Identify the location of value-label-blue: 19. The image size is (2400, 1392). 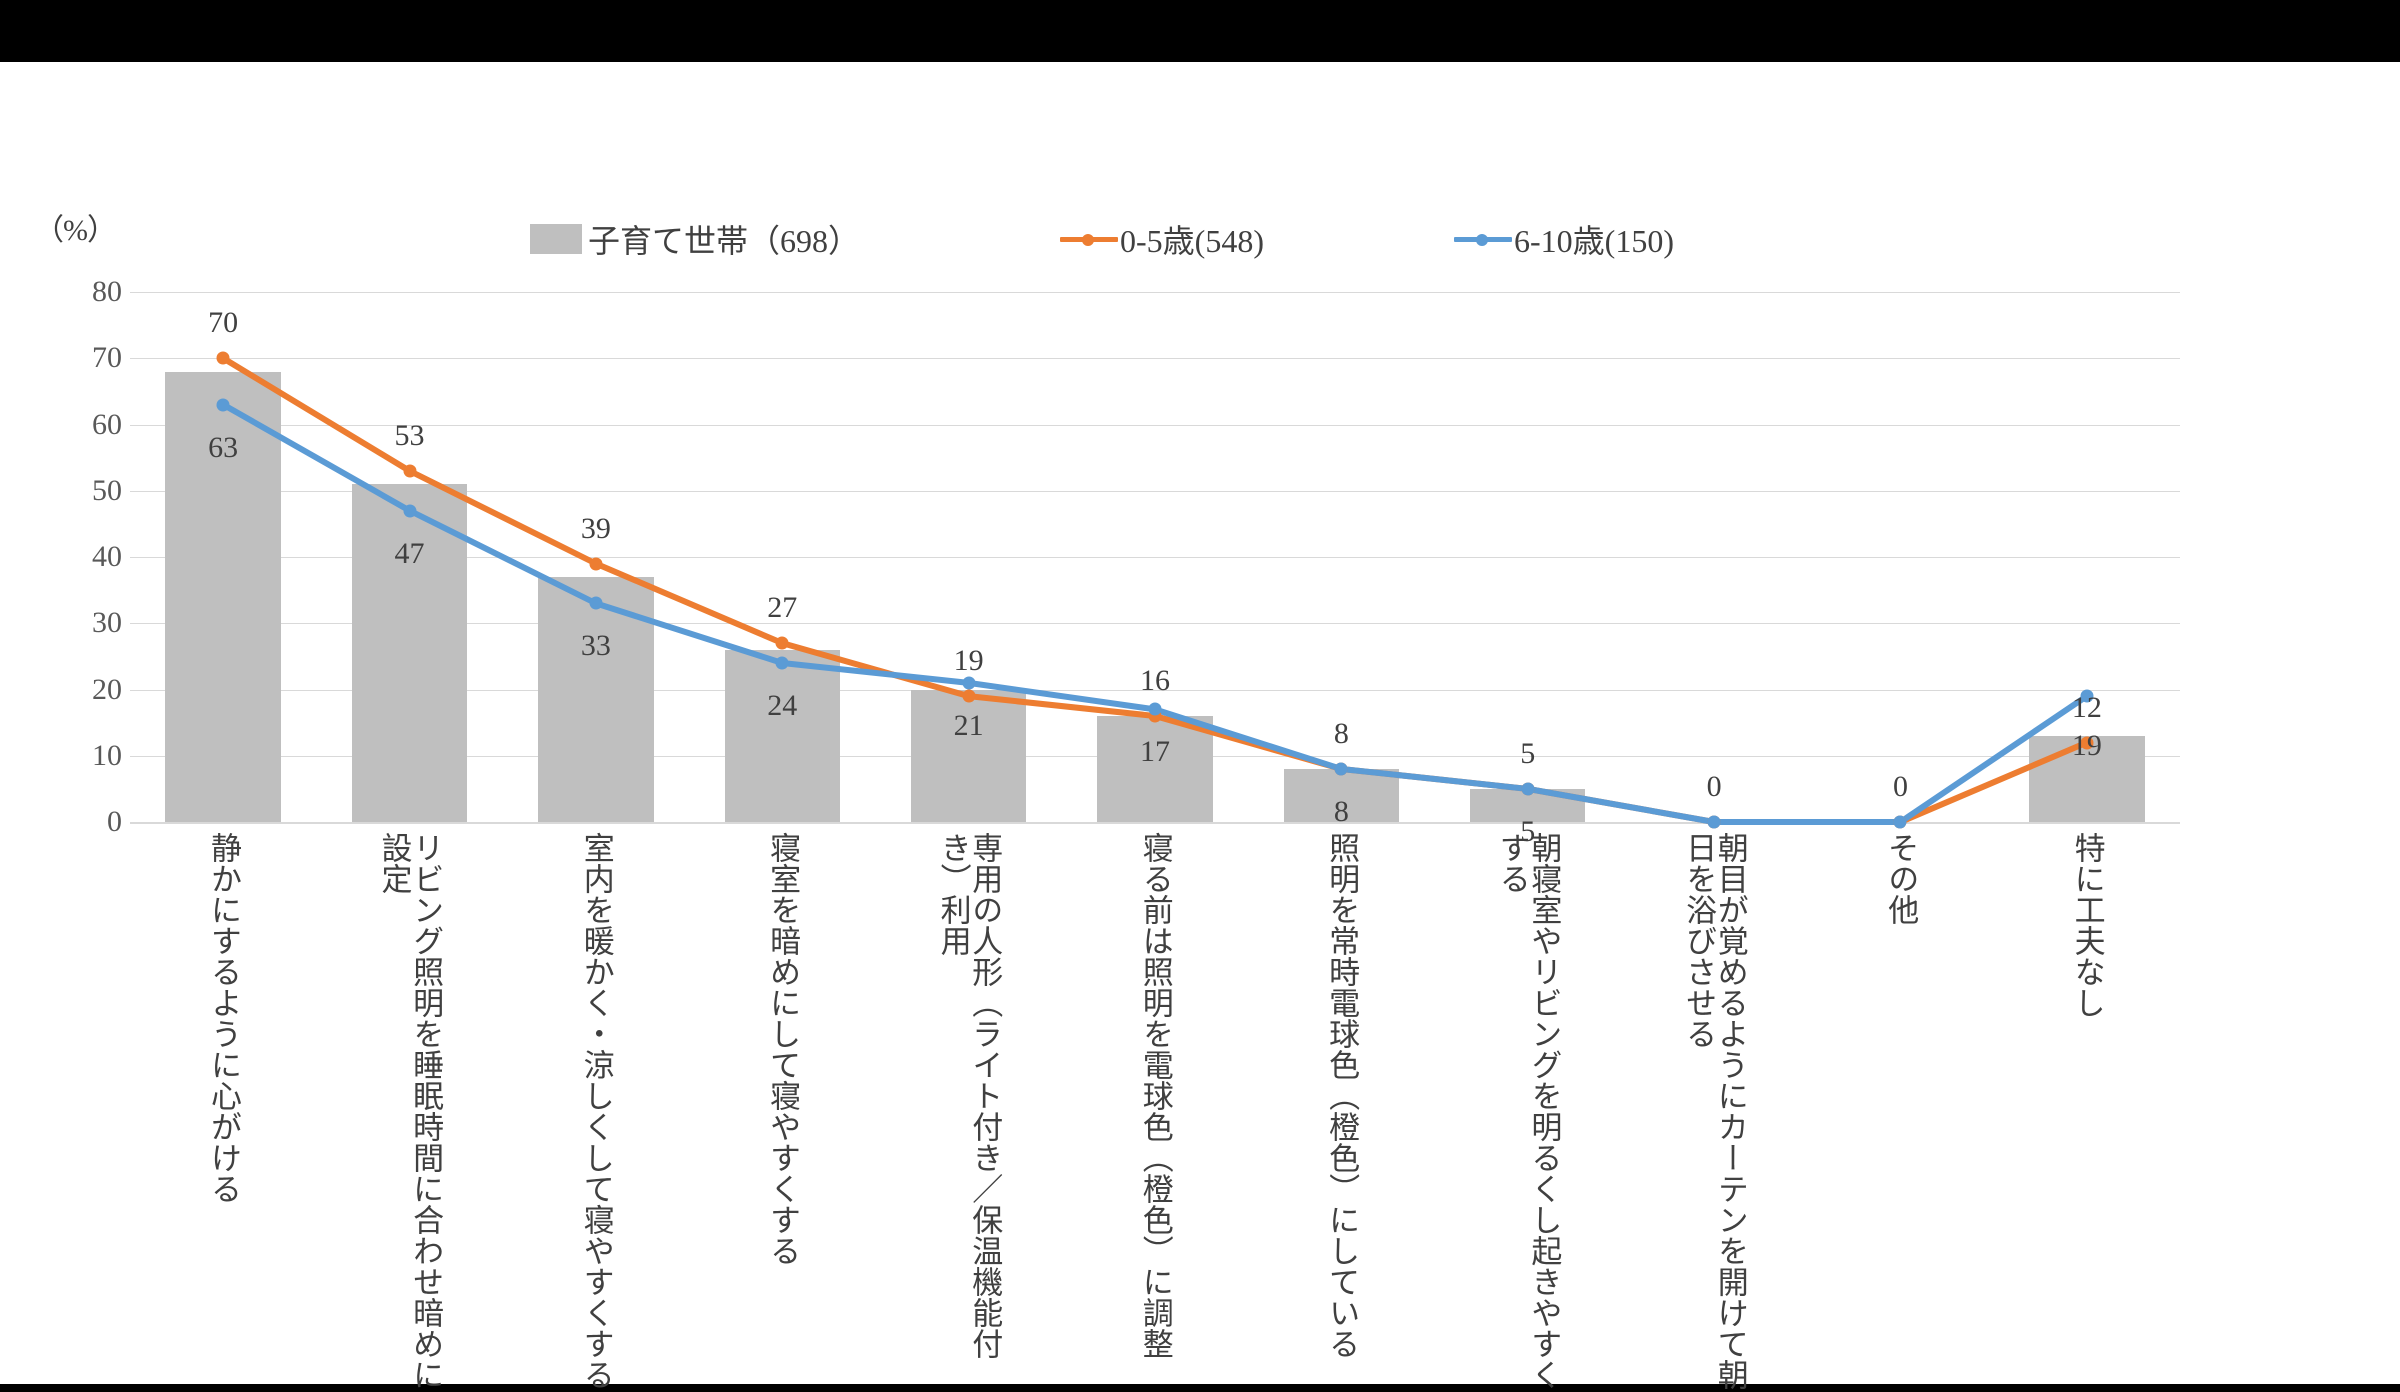
(2086, 745).